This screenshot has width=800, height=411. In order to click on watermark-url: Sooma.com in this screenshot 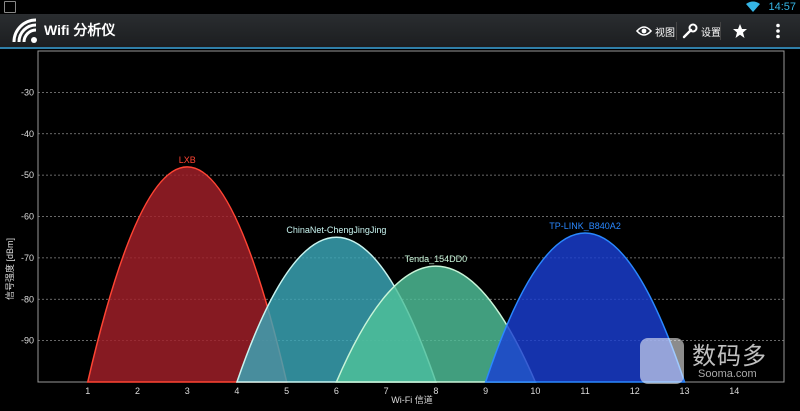, I will do `click(727, 374)`.